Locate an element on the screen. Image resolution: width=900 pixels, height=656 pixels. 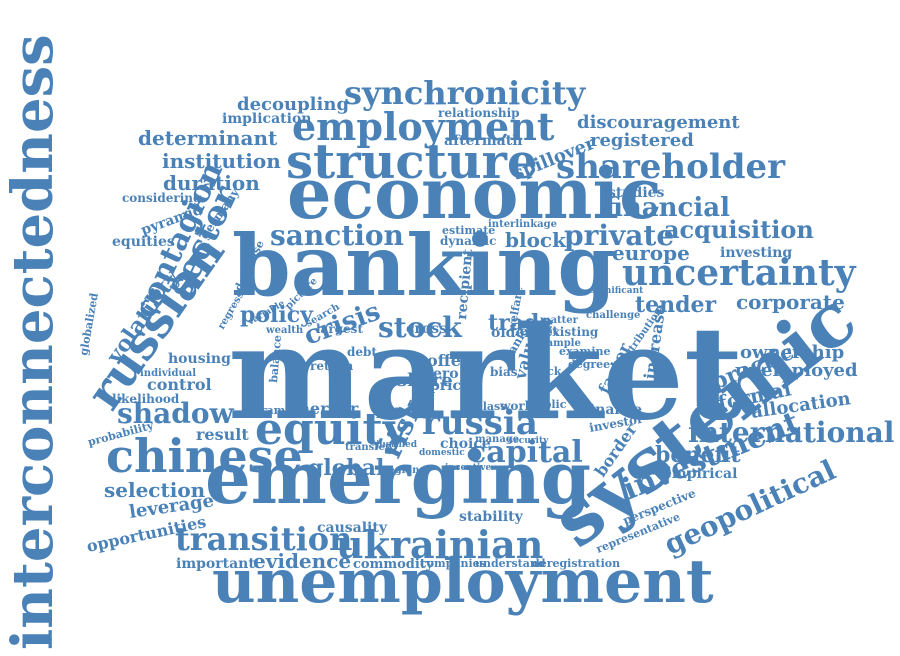
word-financial: financial is located at coordinates (667, 208).